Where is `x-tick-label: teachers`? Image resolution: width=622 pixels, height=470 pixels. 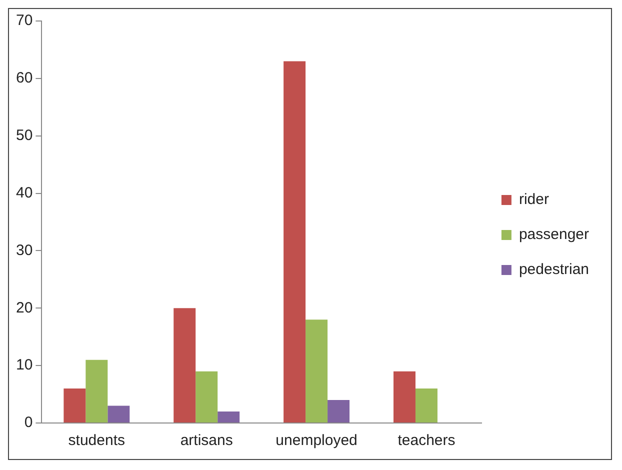 x-tick-label: teachers is located at coordinates (427, 441).